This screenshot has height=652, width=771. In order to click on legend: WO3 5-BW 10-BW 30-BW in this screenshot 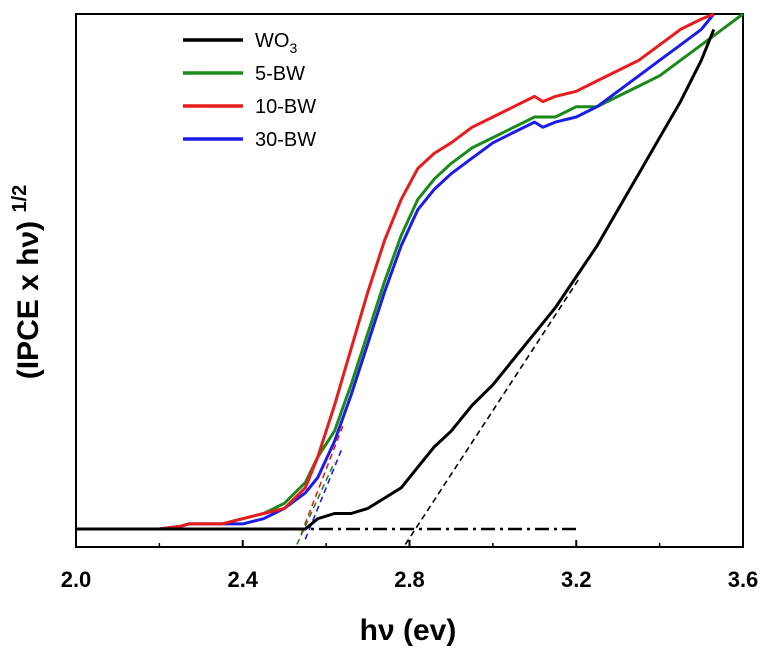, I will do `click(249, 90)`.